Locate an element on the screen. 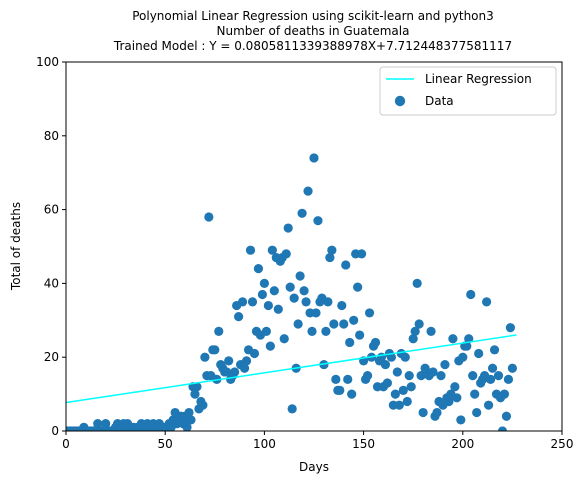  y-tick-label: 40 is located at coordinates (51, 283).